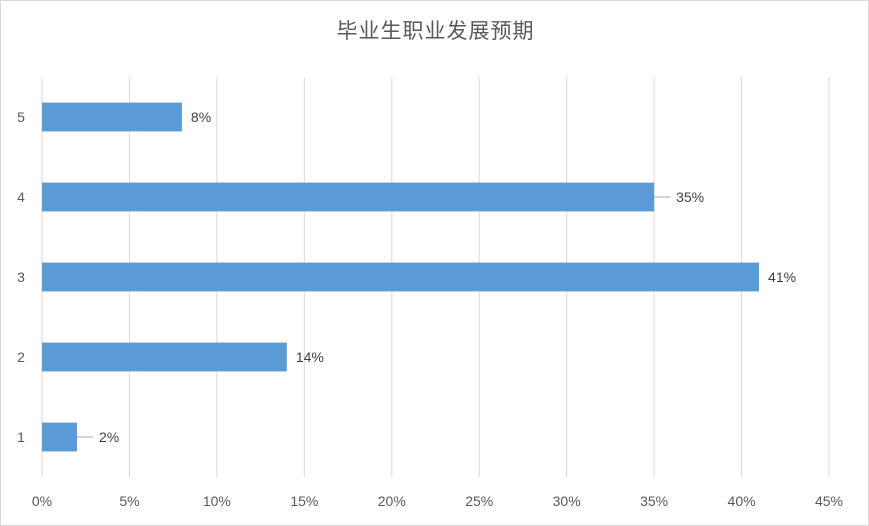  Describe the element at coordinates (654, 501) in the screenshot. I see `x-tick-label: 35%` at that location.